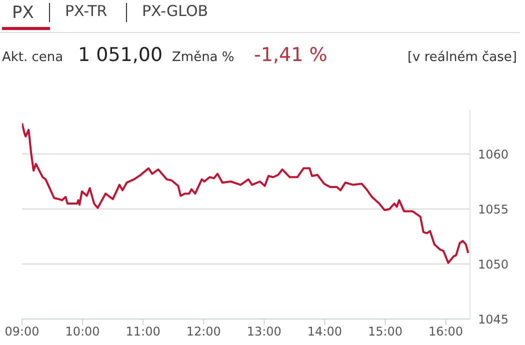 The image size is (525, 345). Describe the element at coordinates (82, 331) in the screenshot. I see `x-tick-label: 10:00` at that location.